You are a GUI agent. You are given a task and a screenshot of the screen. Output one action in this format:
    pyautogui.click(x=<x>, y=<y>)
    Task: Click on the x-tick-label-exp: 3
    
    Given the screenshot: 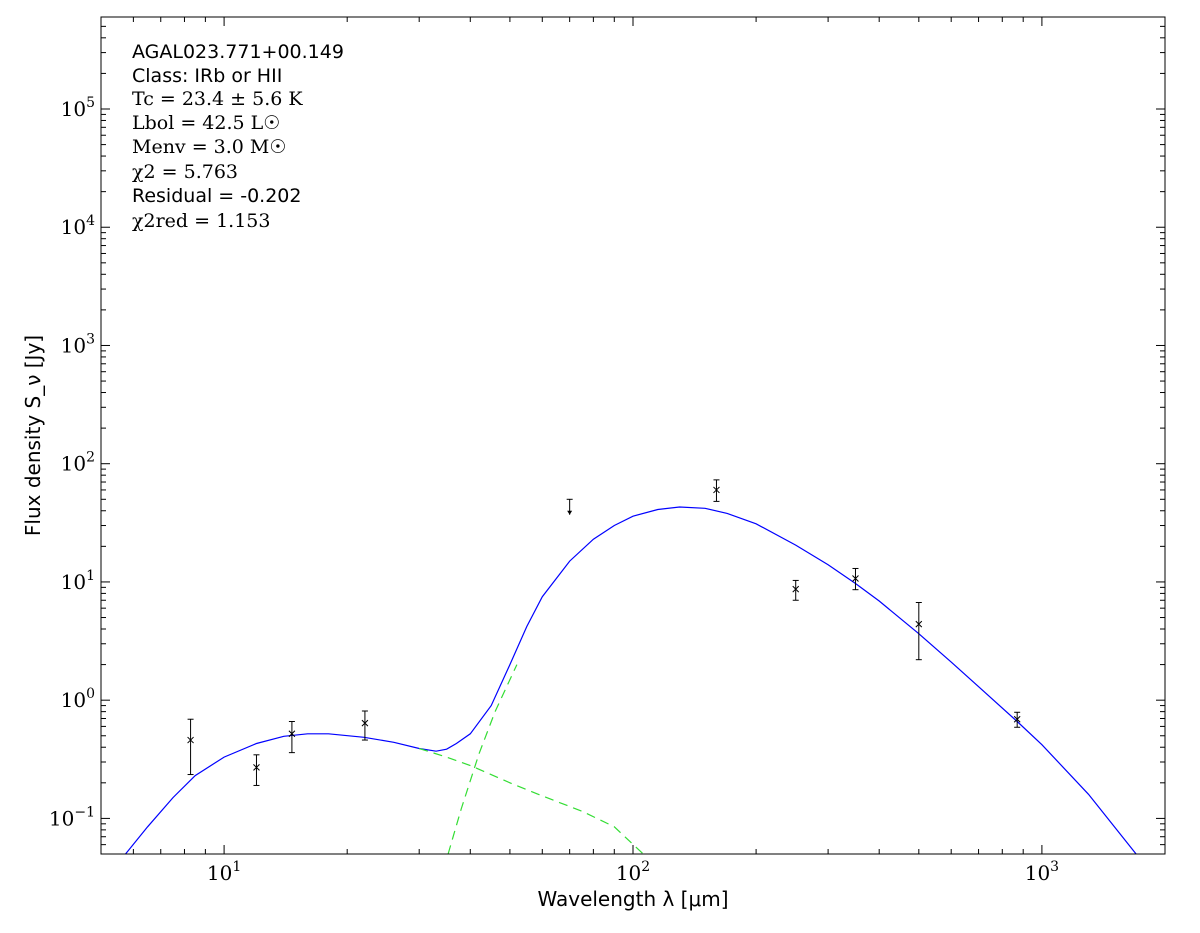 What is the action you would take?
    pyautogui.click(x=1054, y=867)
    